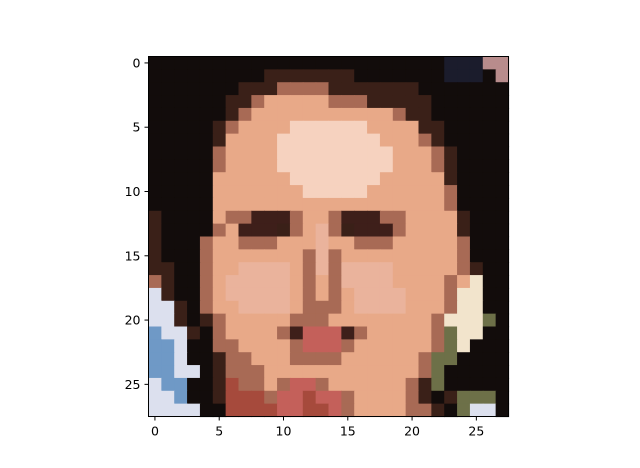  What do you see at coordinates (133, 255) in the screenshot?
I see `y-tick-label: 15` at bounding box center [133, 255].